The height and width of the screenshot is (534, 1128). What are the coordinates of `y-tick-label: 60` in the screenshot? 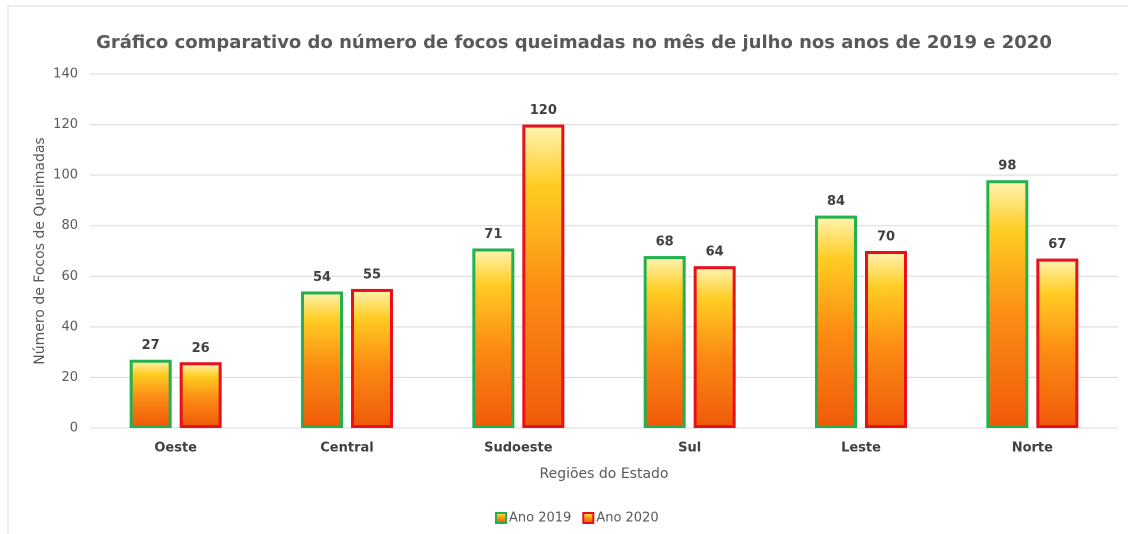 It's located at (69, 276).